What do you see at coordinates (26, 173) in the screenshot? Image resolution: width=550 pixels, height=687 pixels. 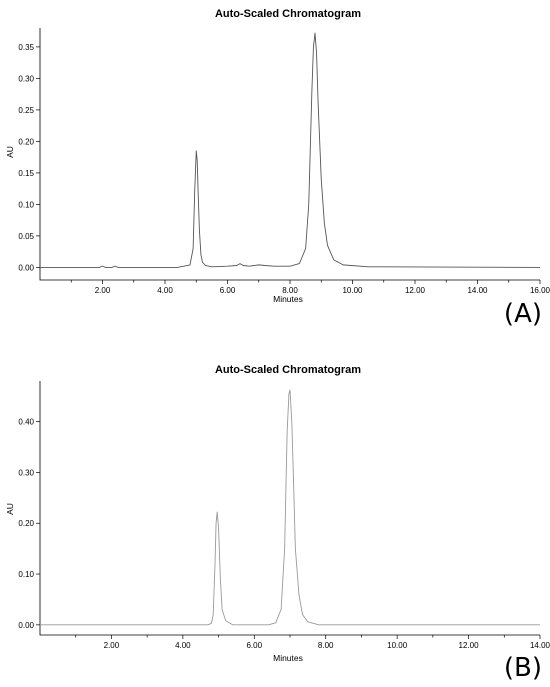 I see `y-tick-label: 0.15` at bounding box center [26, 173].